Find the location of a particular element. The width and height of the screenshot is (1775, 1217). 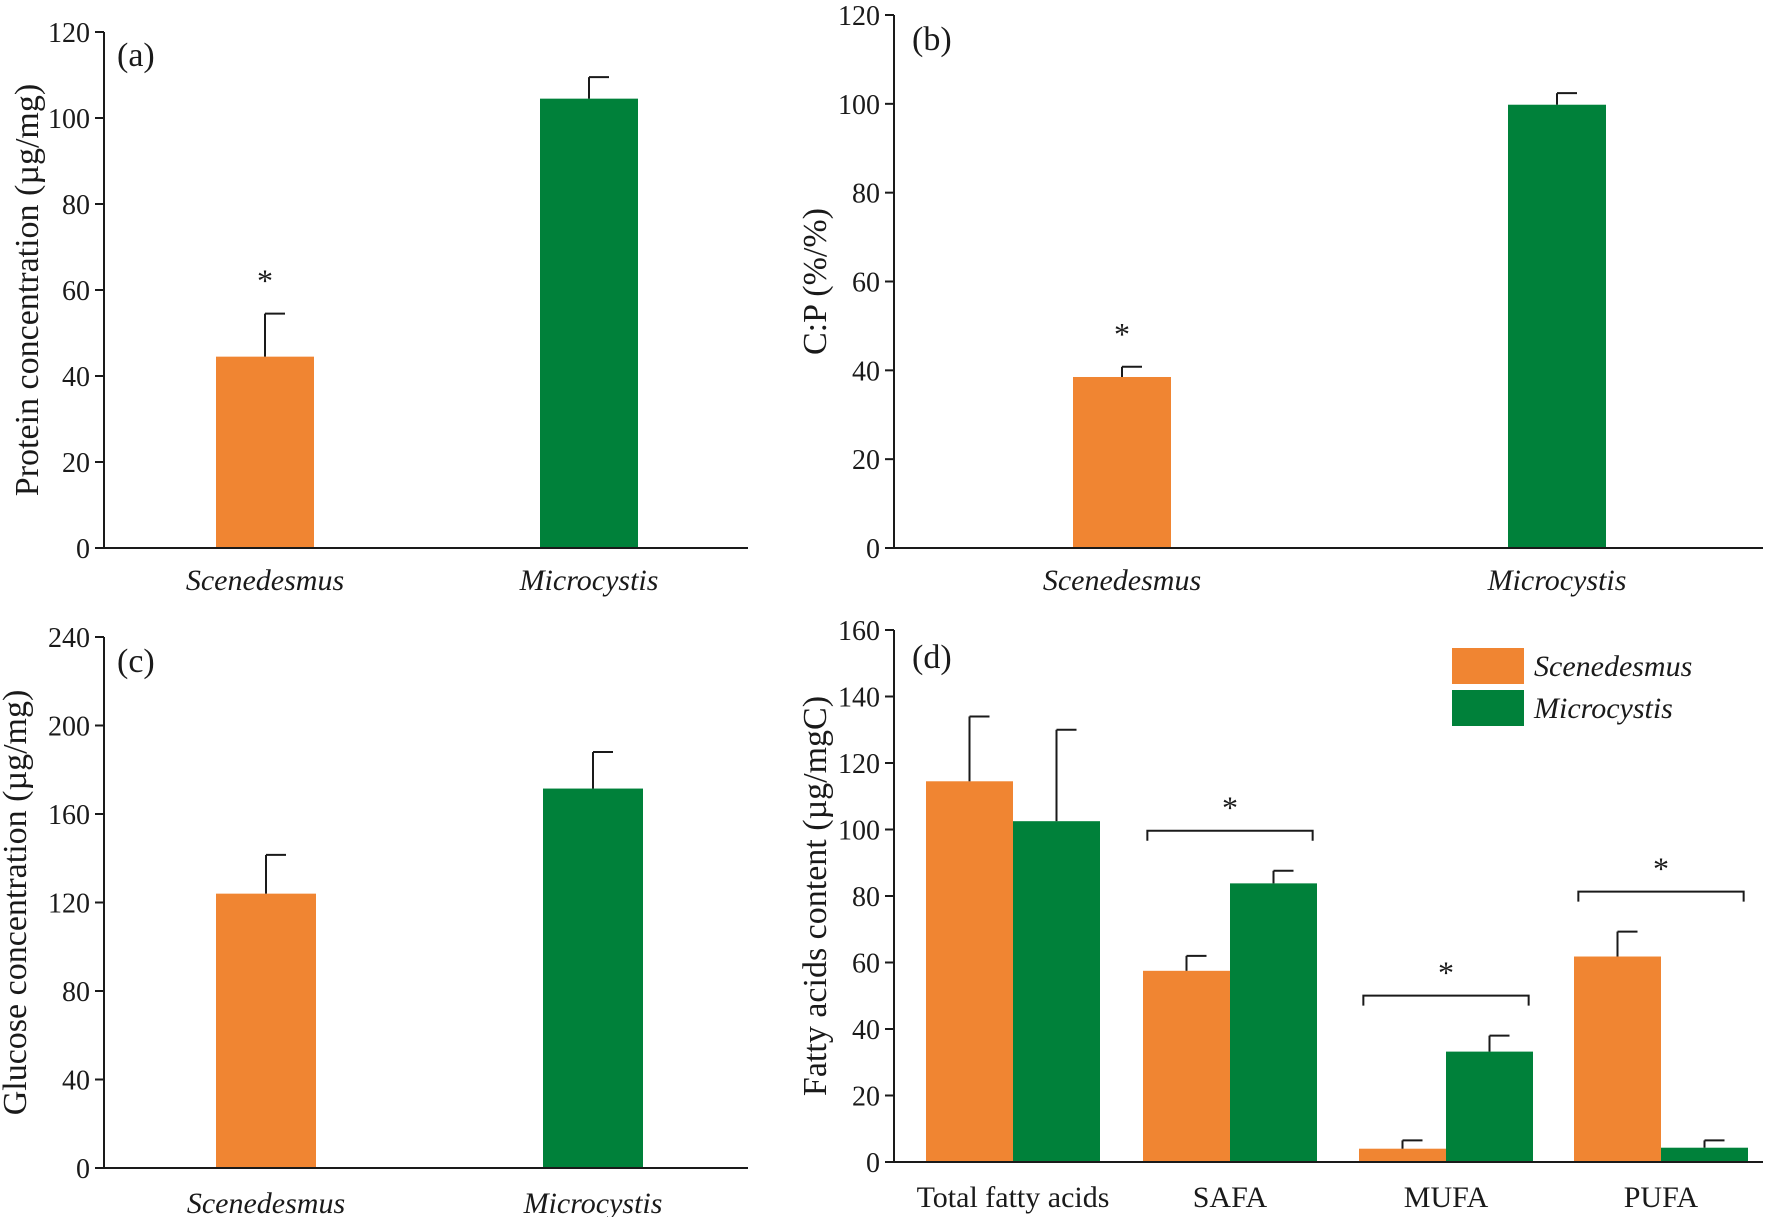

category-label-1: SAFA is located at coordinates (1230, 1197).